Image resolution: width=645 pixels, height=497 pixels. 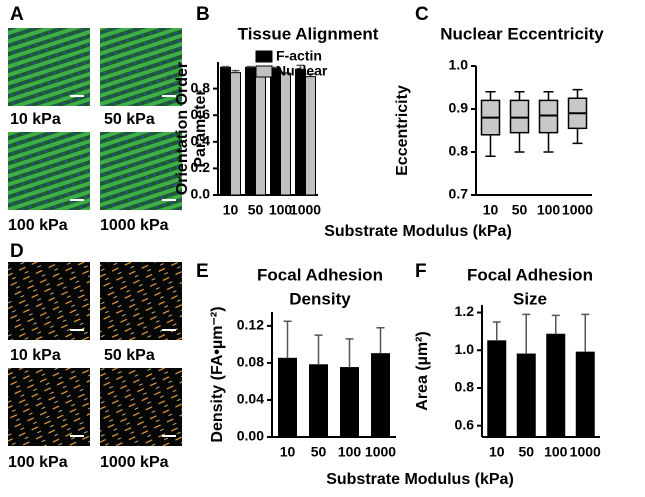 What do you see at coordinates (250, 362) in the screenshot?
I see `y-tick-label: 0.08` at bounding box center [250, 362].